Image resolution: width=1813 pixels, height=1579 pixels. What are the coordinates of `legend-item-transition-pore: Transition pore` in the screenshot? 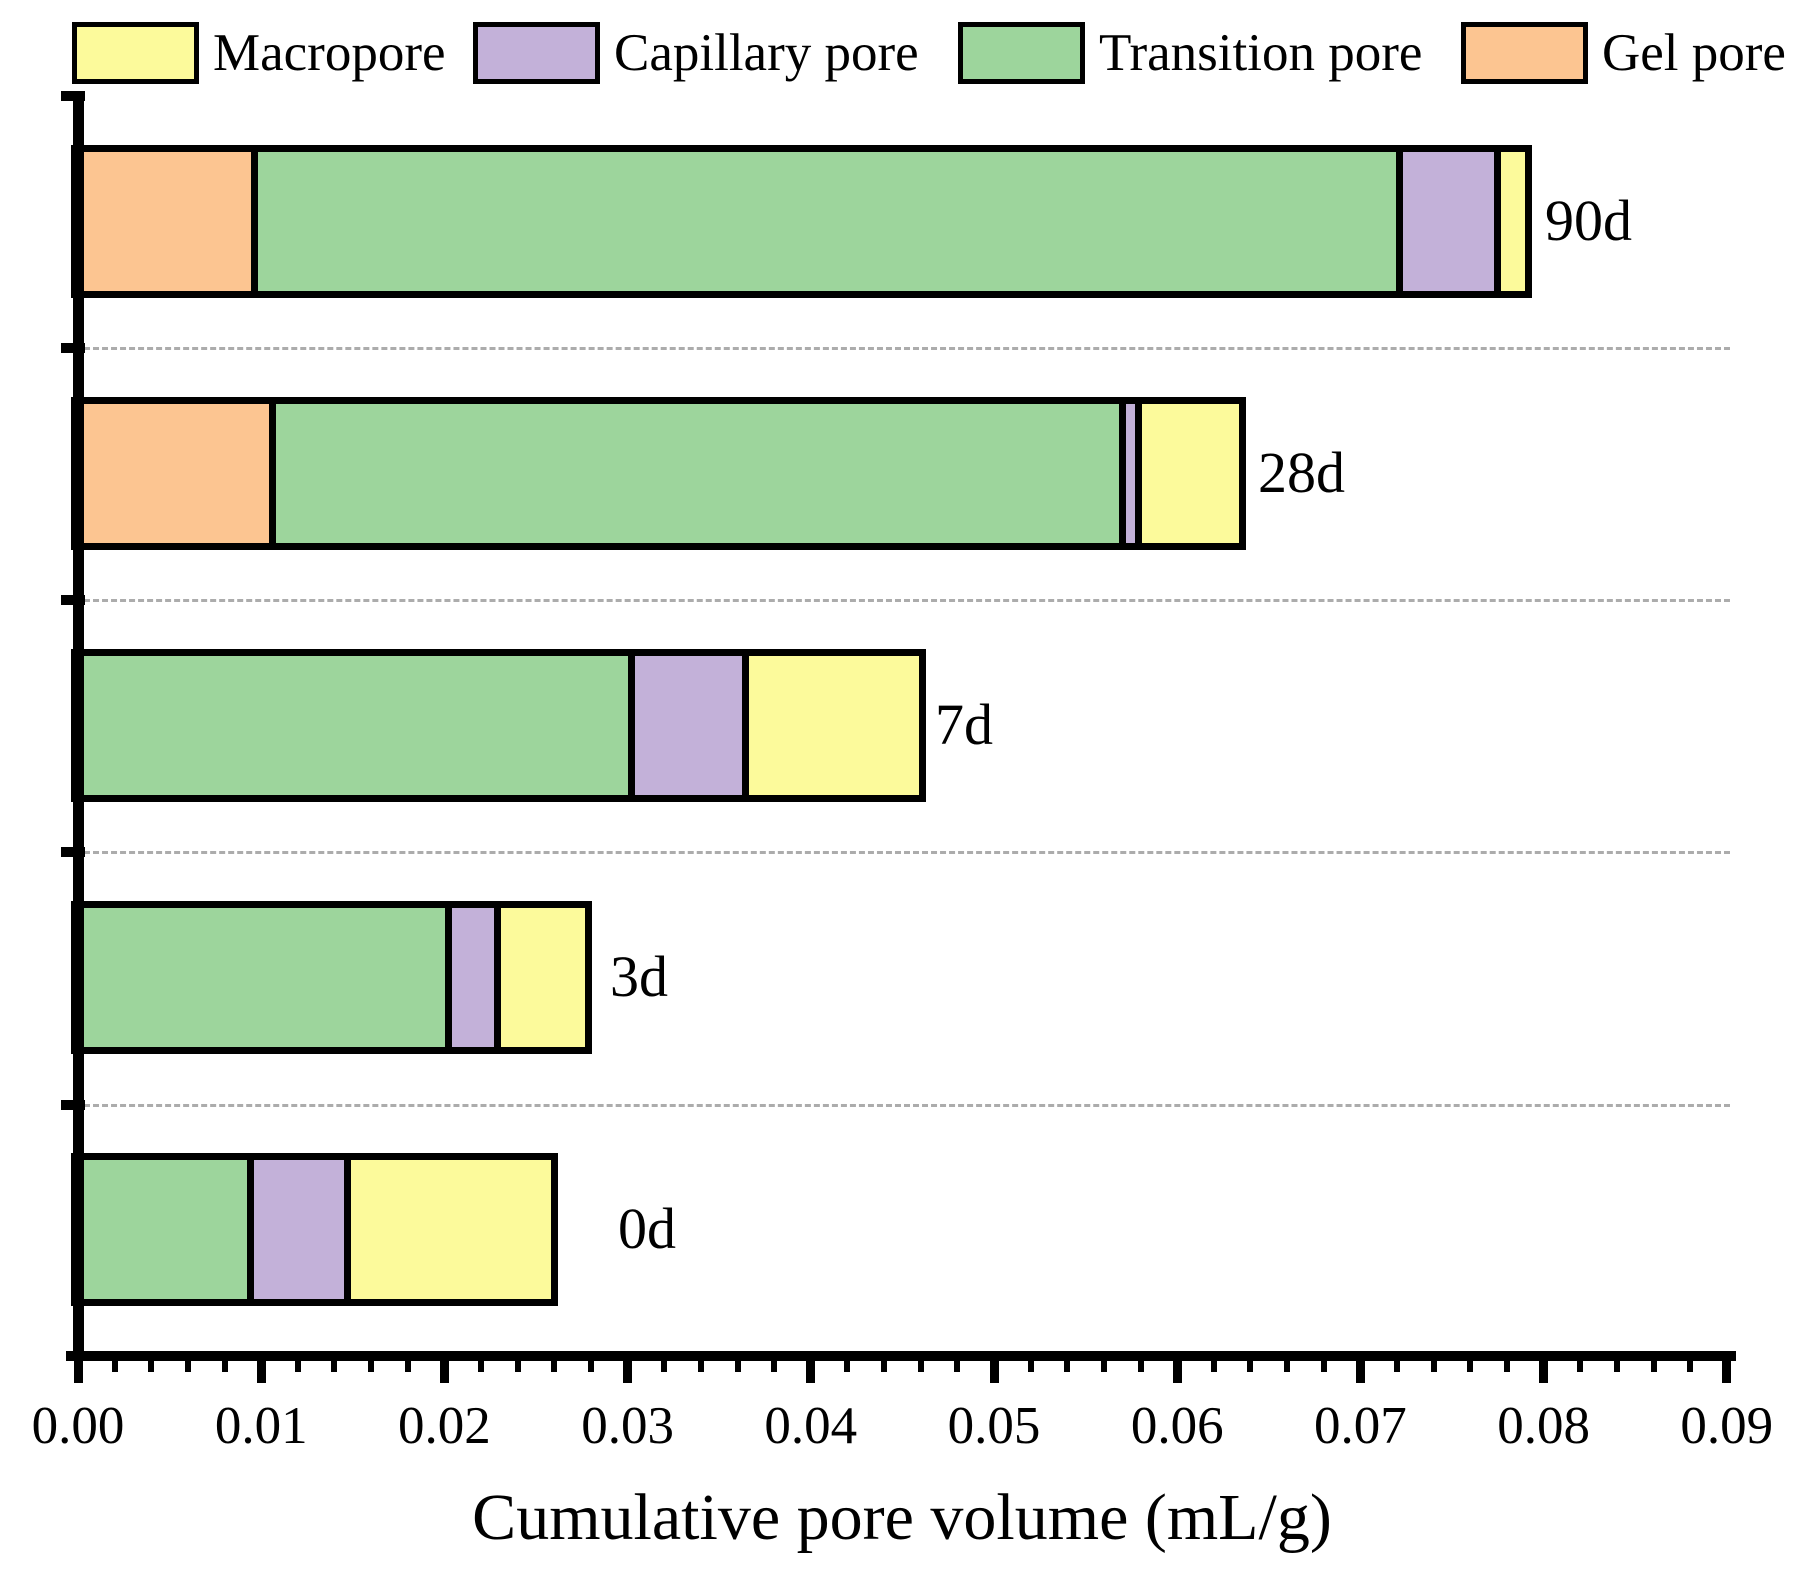 It's located at (1190, 53).